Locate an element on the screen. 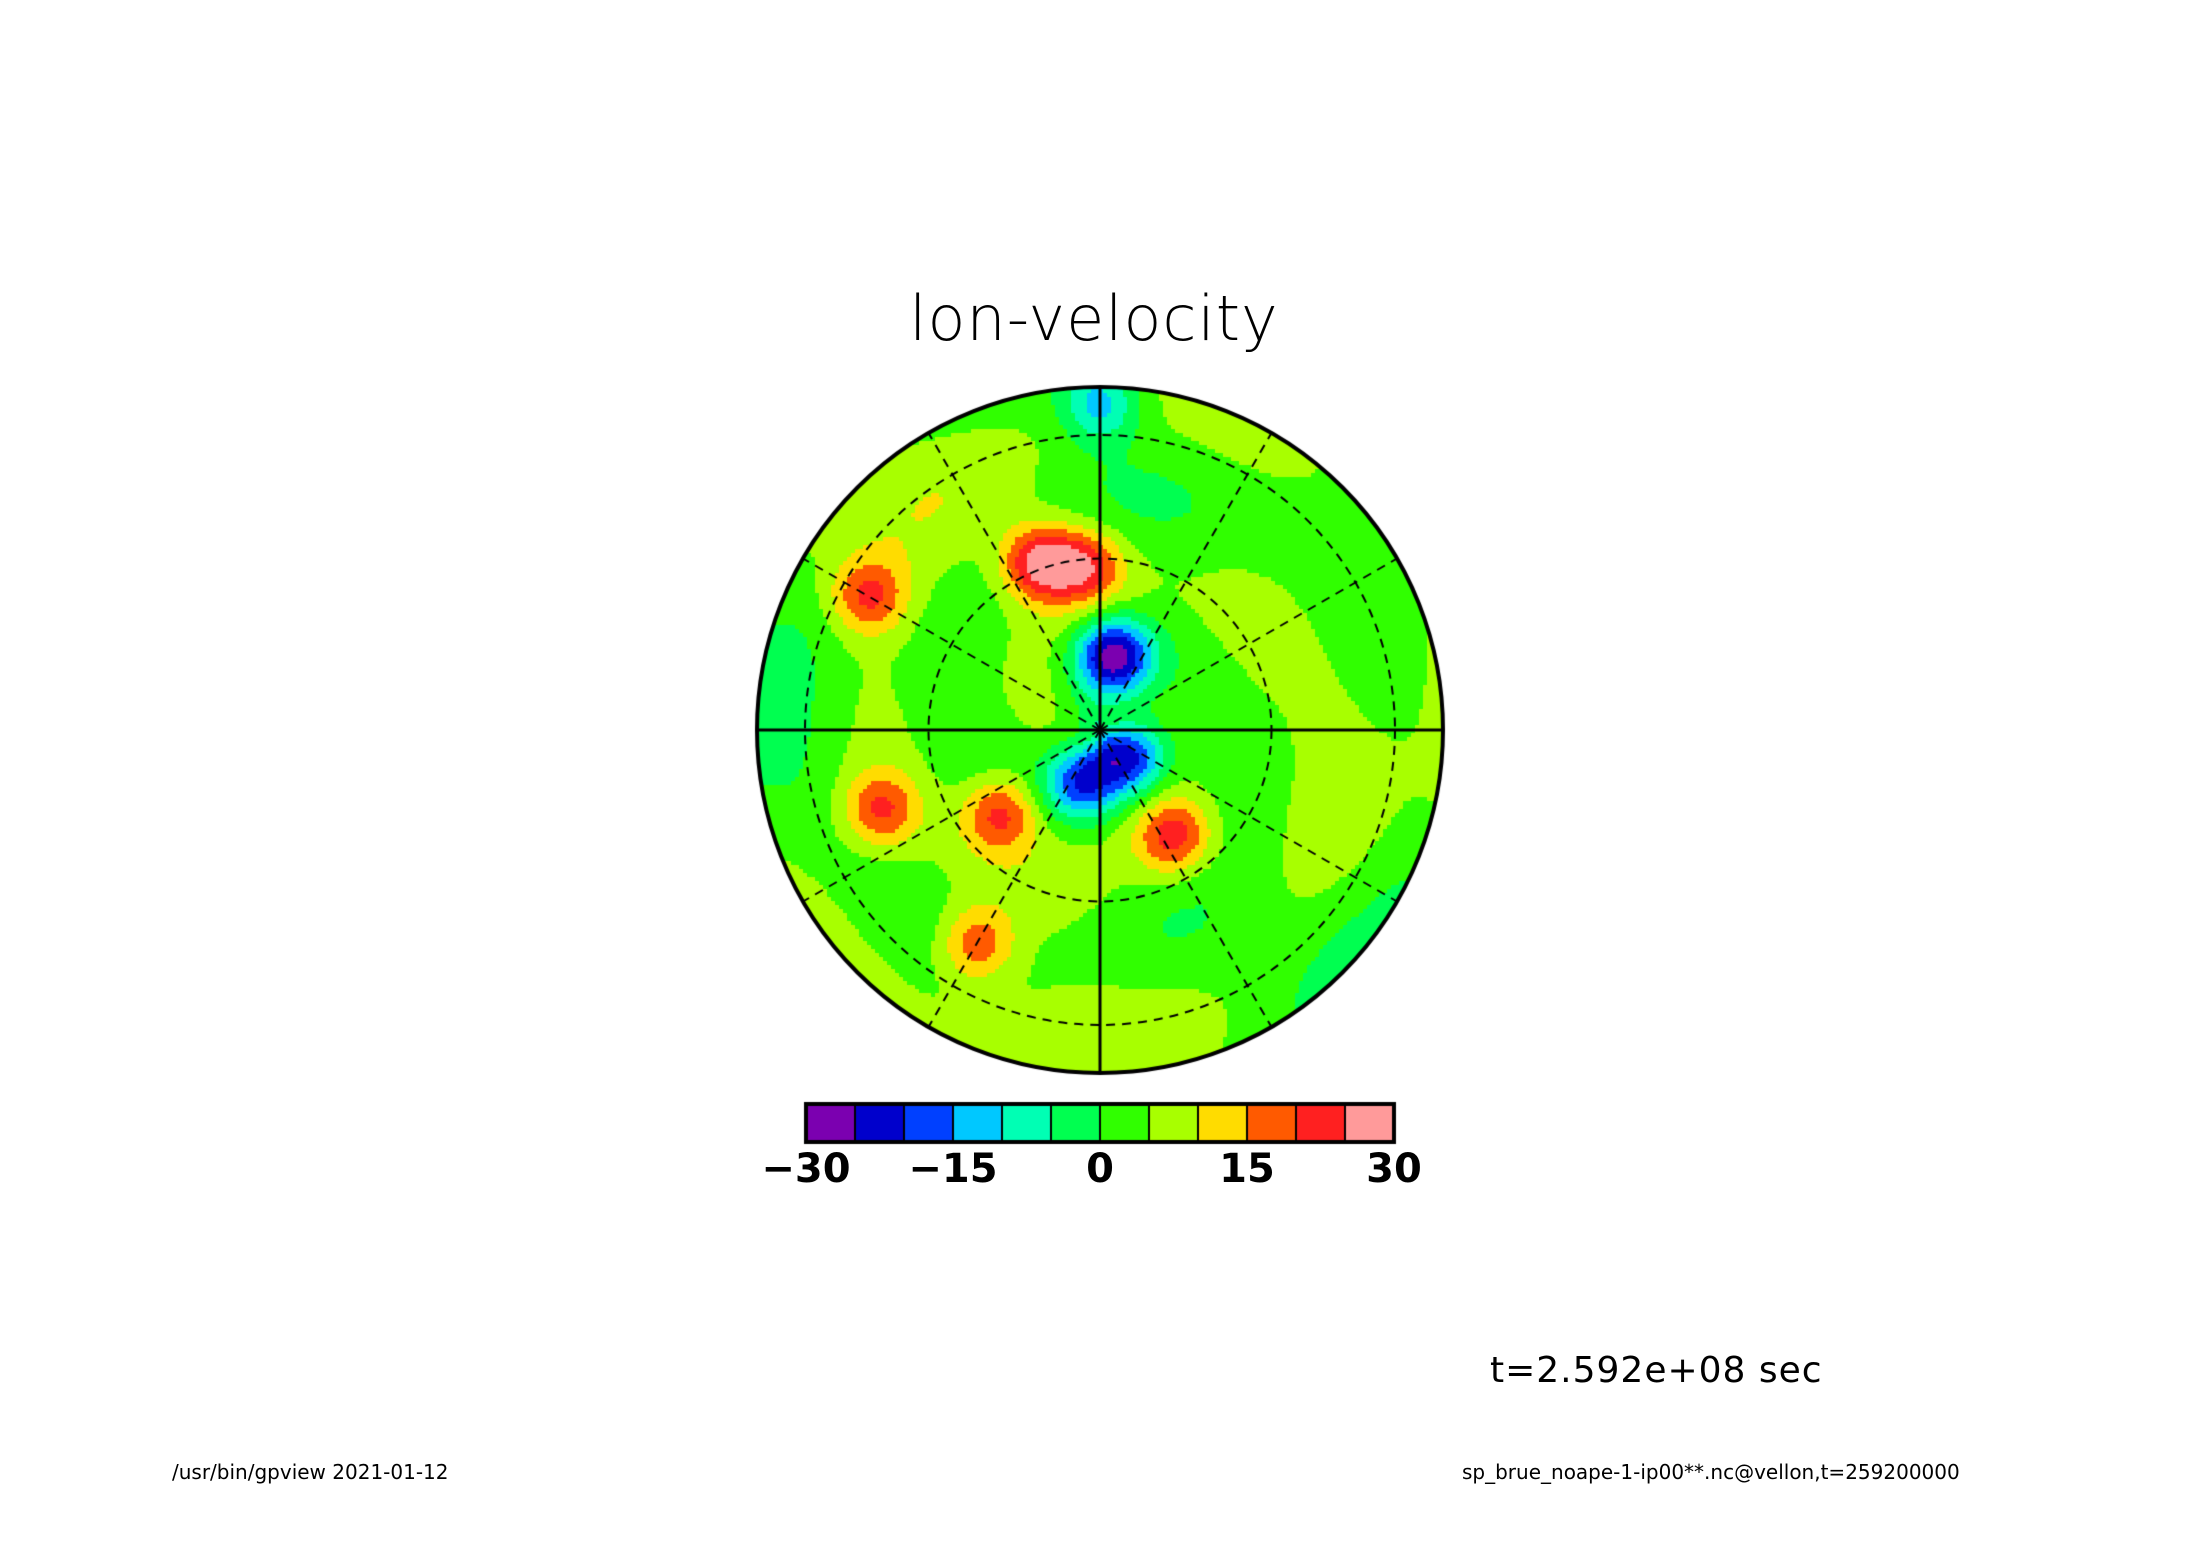 The image size is (2188, 1546). colorbar-tick-label: −15 is located at coordinates (953, 1169).